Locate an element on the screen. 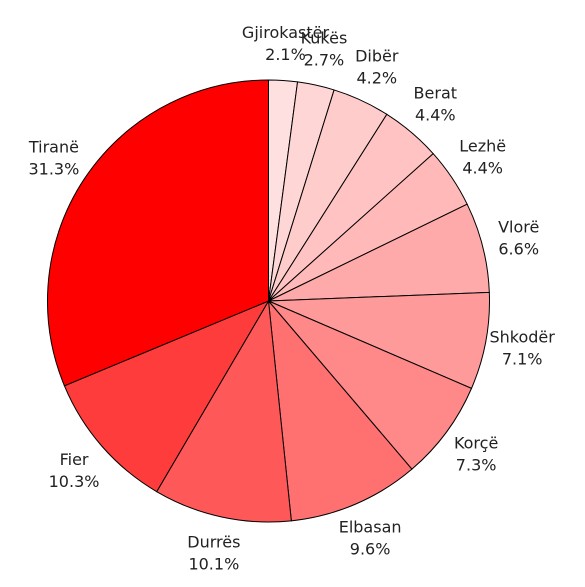 The width and height of the screenshot is (585, 587). slice-label: Korçë is located at coordinates (476, 443).